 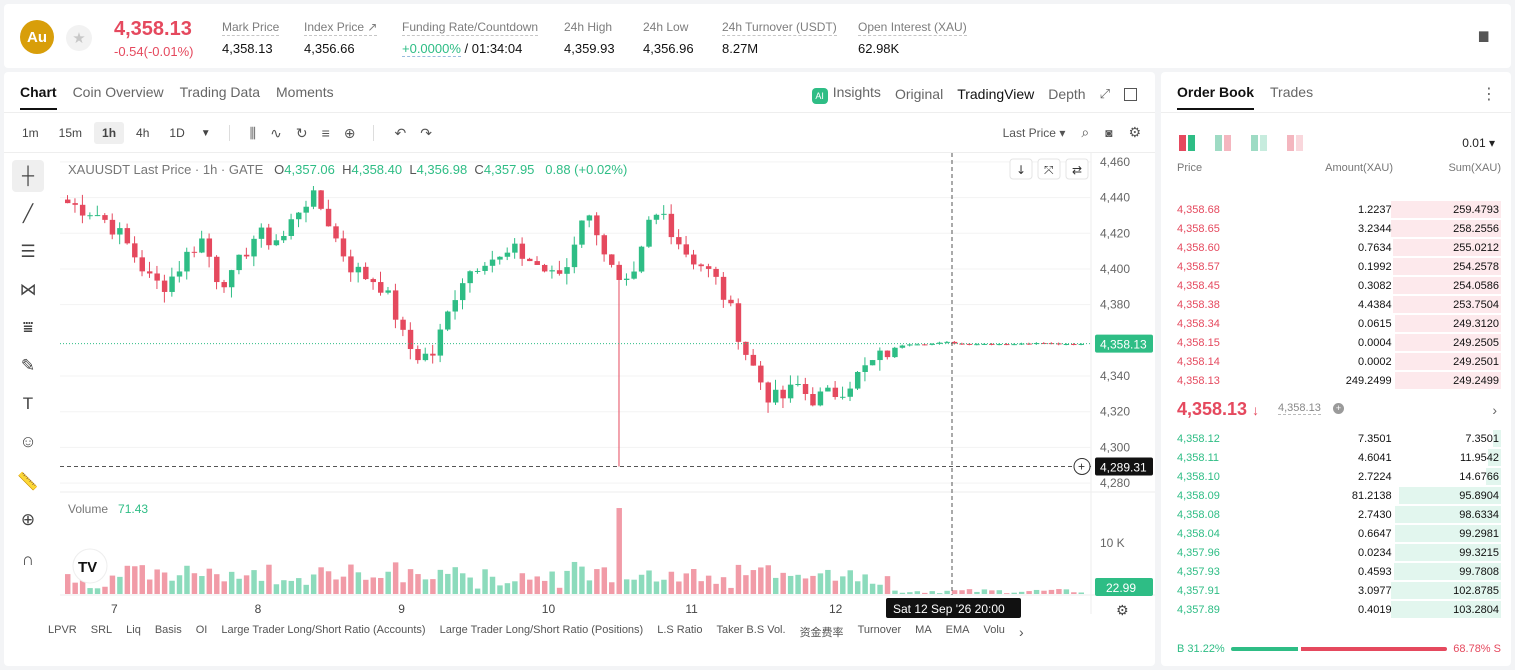 I want to click on undo-icon: ↶, so click(x=400, y=132).